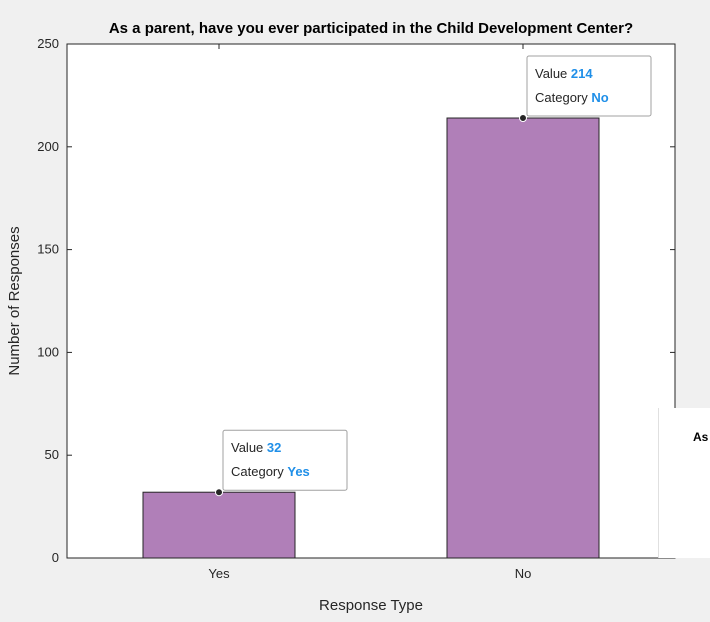 The width and height of the screenshot is (710, 622). I want to click on y-tick-label: 250, so click(48, 43).